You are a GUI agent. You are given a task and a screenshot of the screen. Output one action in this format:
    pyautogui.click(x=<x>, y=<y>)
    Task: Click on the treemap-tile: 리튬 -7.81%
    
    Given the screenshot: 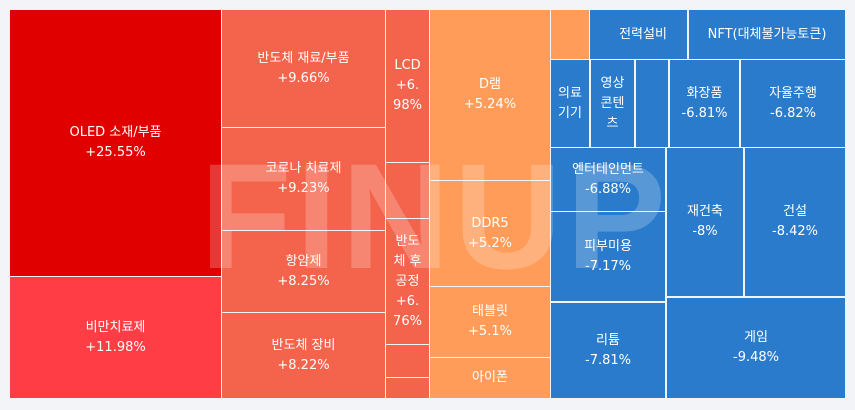 What is the action you would take?
    pyautogui.click(x=608, y=350)
    